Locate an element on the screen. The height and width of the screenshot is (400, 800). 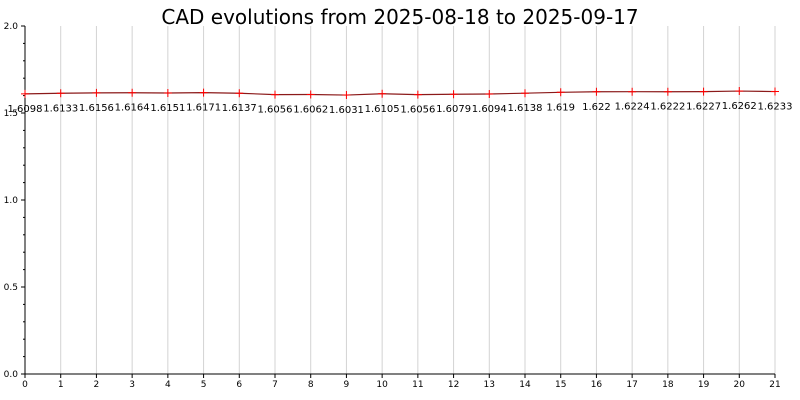
x-tick-label: 18 is located at coordinates (668, 385).